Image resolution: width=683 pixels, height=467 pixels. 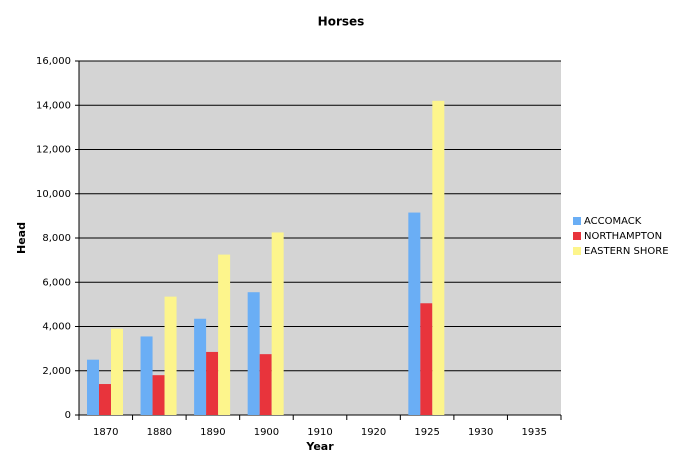 I want to click on x-tick-label: 1930, so click(x=480, y=432).